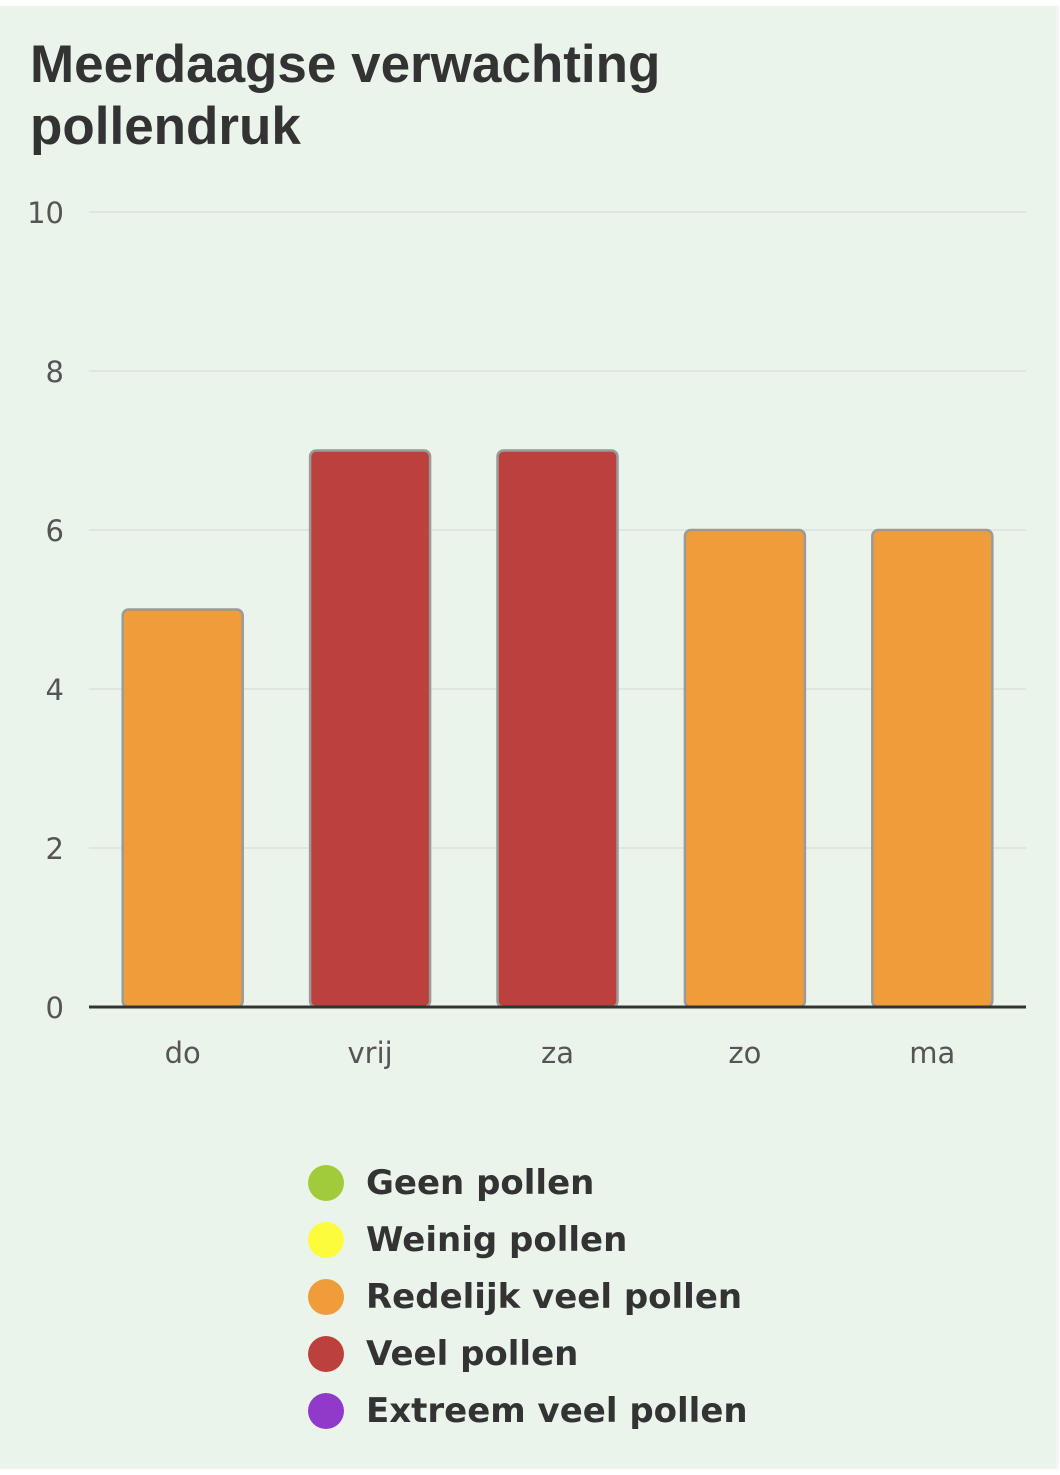 The image size is (1060, 1475). Describe the element at coordinates (45, 213) in the screenshot. I see `y-tick-label: 10` at that location.